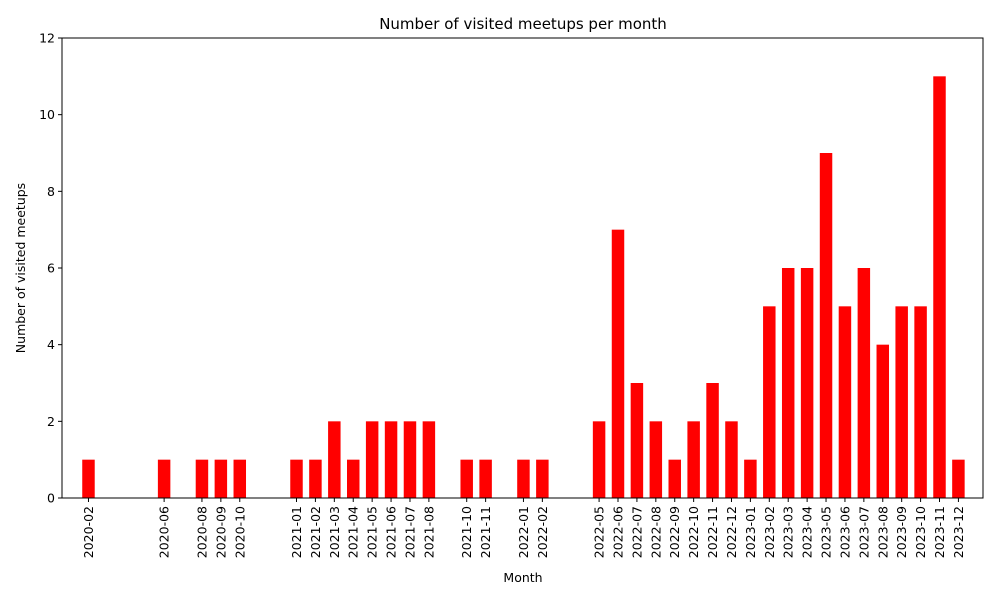  I want to click on chart-title: Number of visited meetups per month, so click(523, 24).